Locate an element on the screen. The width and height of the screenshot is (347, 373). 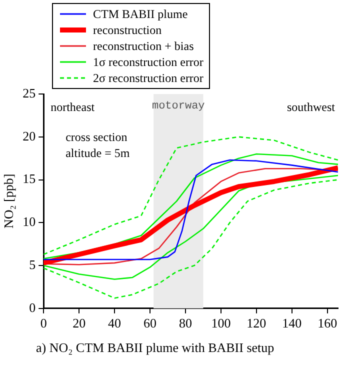
y-tick-label: 20 is located at coordinates (29, 136).